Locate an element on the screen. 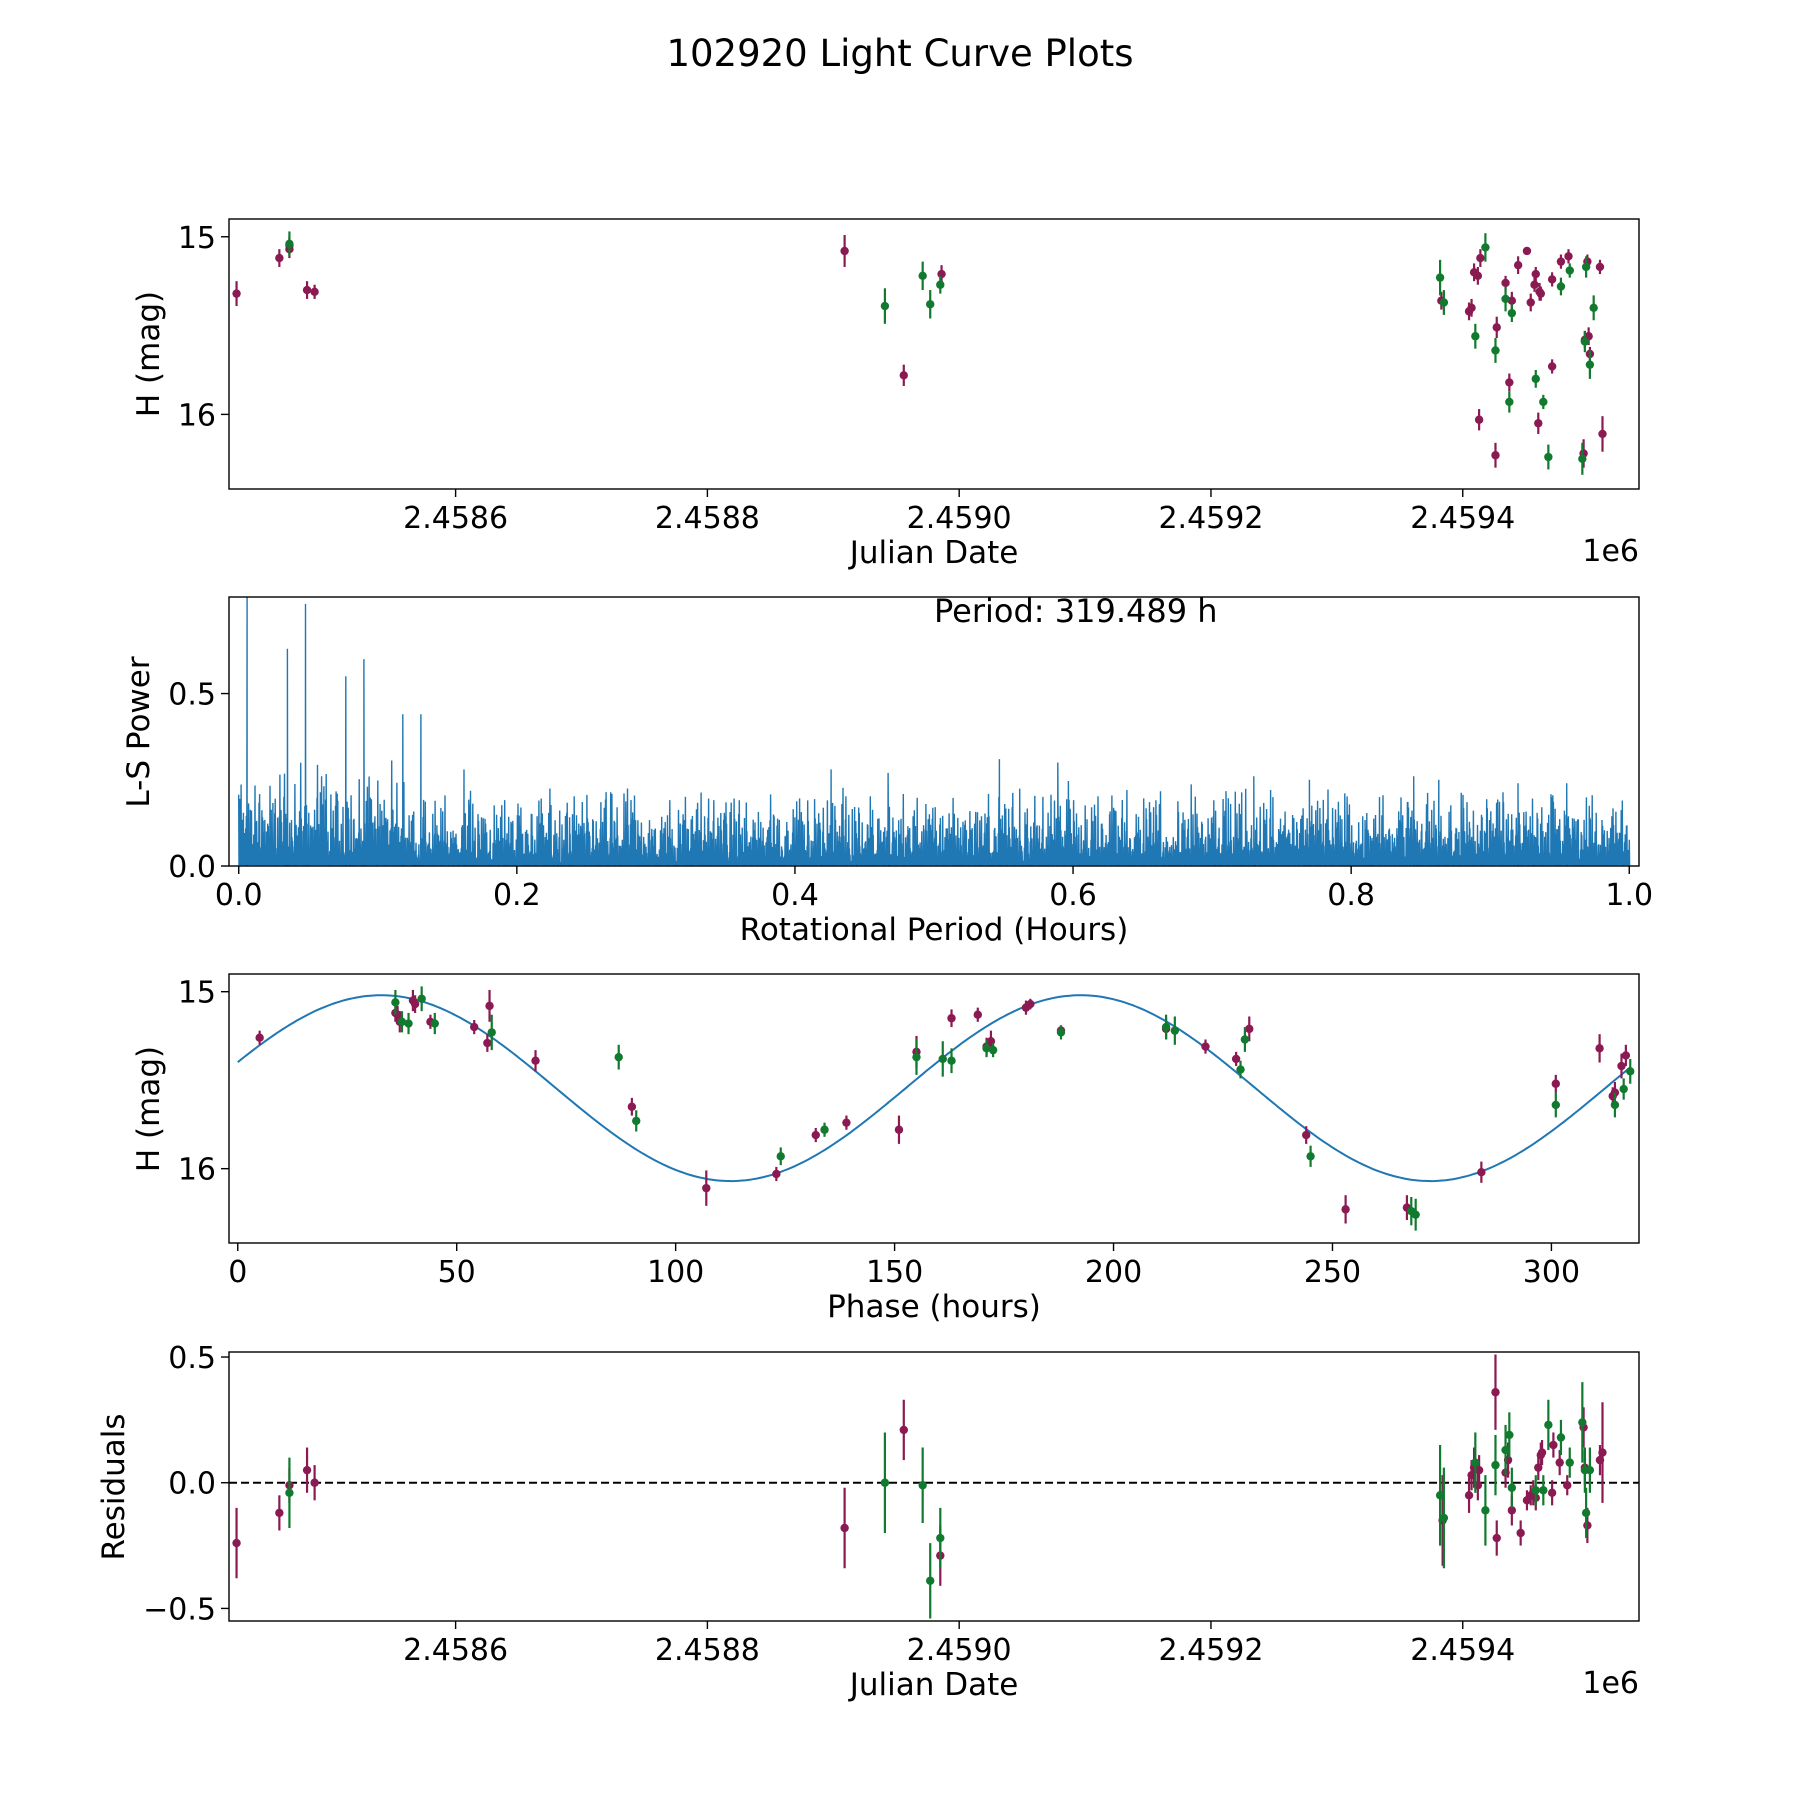 This screenshot has height=1800, width=1800. x-tick-label: 0.4 is located at coordinates (795, 895).